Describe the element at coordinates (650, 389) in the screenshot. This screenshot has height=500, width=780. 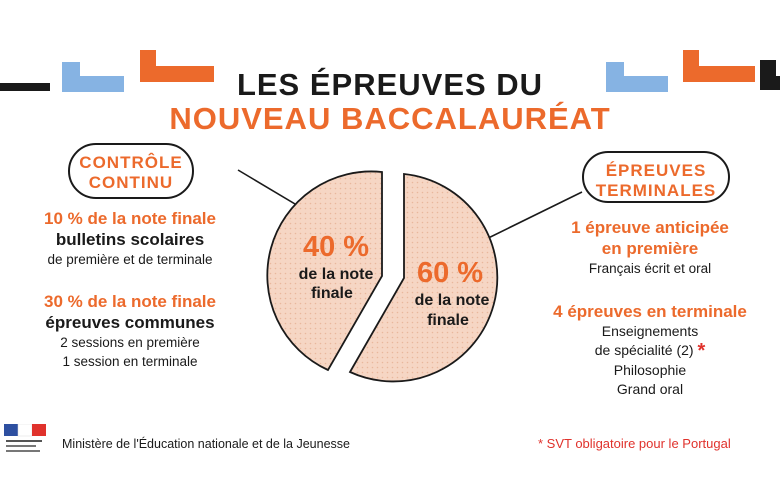
I see `right-item2-detail4: Grand oral` at that location.